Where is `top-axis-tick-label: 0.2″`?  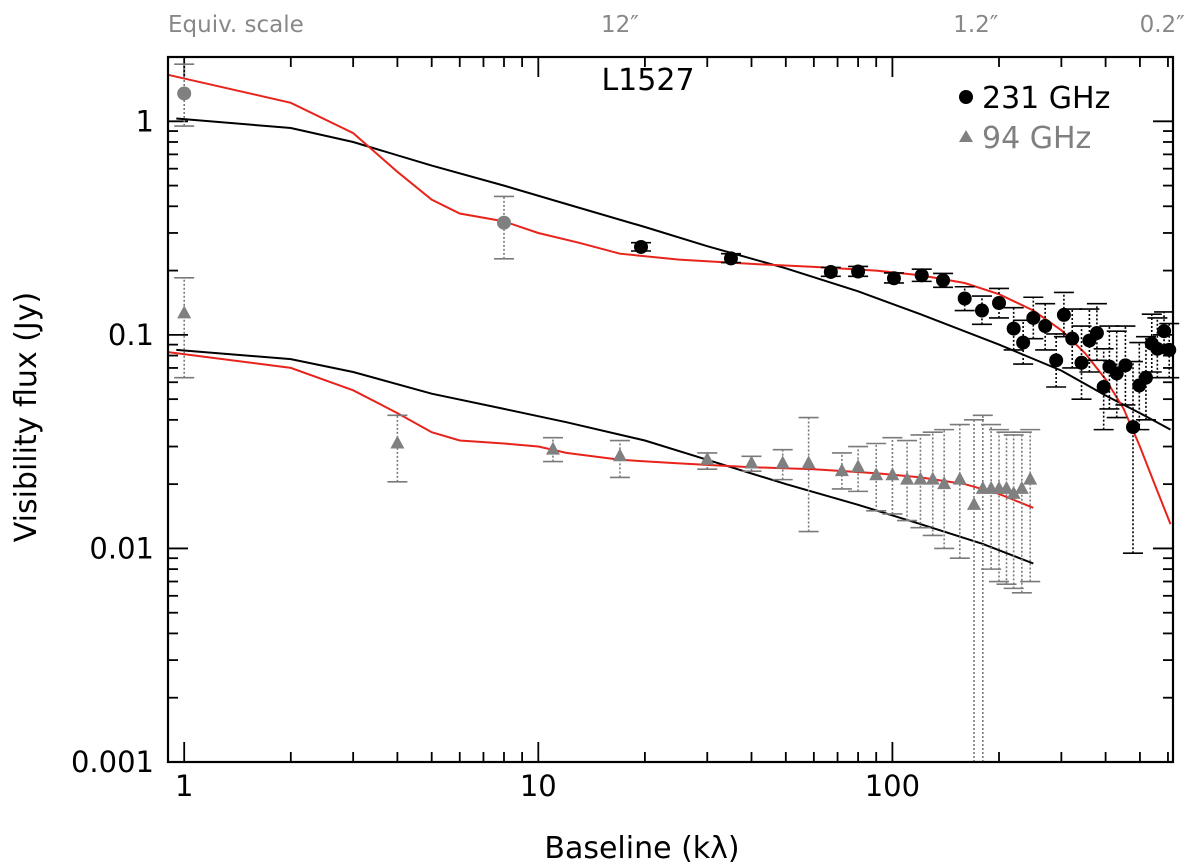 top-axis-tick-label: 0.2″ is located at coordinates (1163, 25).